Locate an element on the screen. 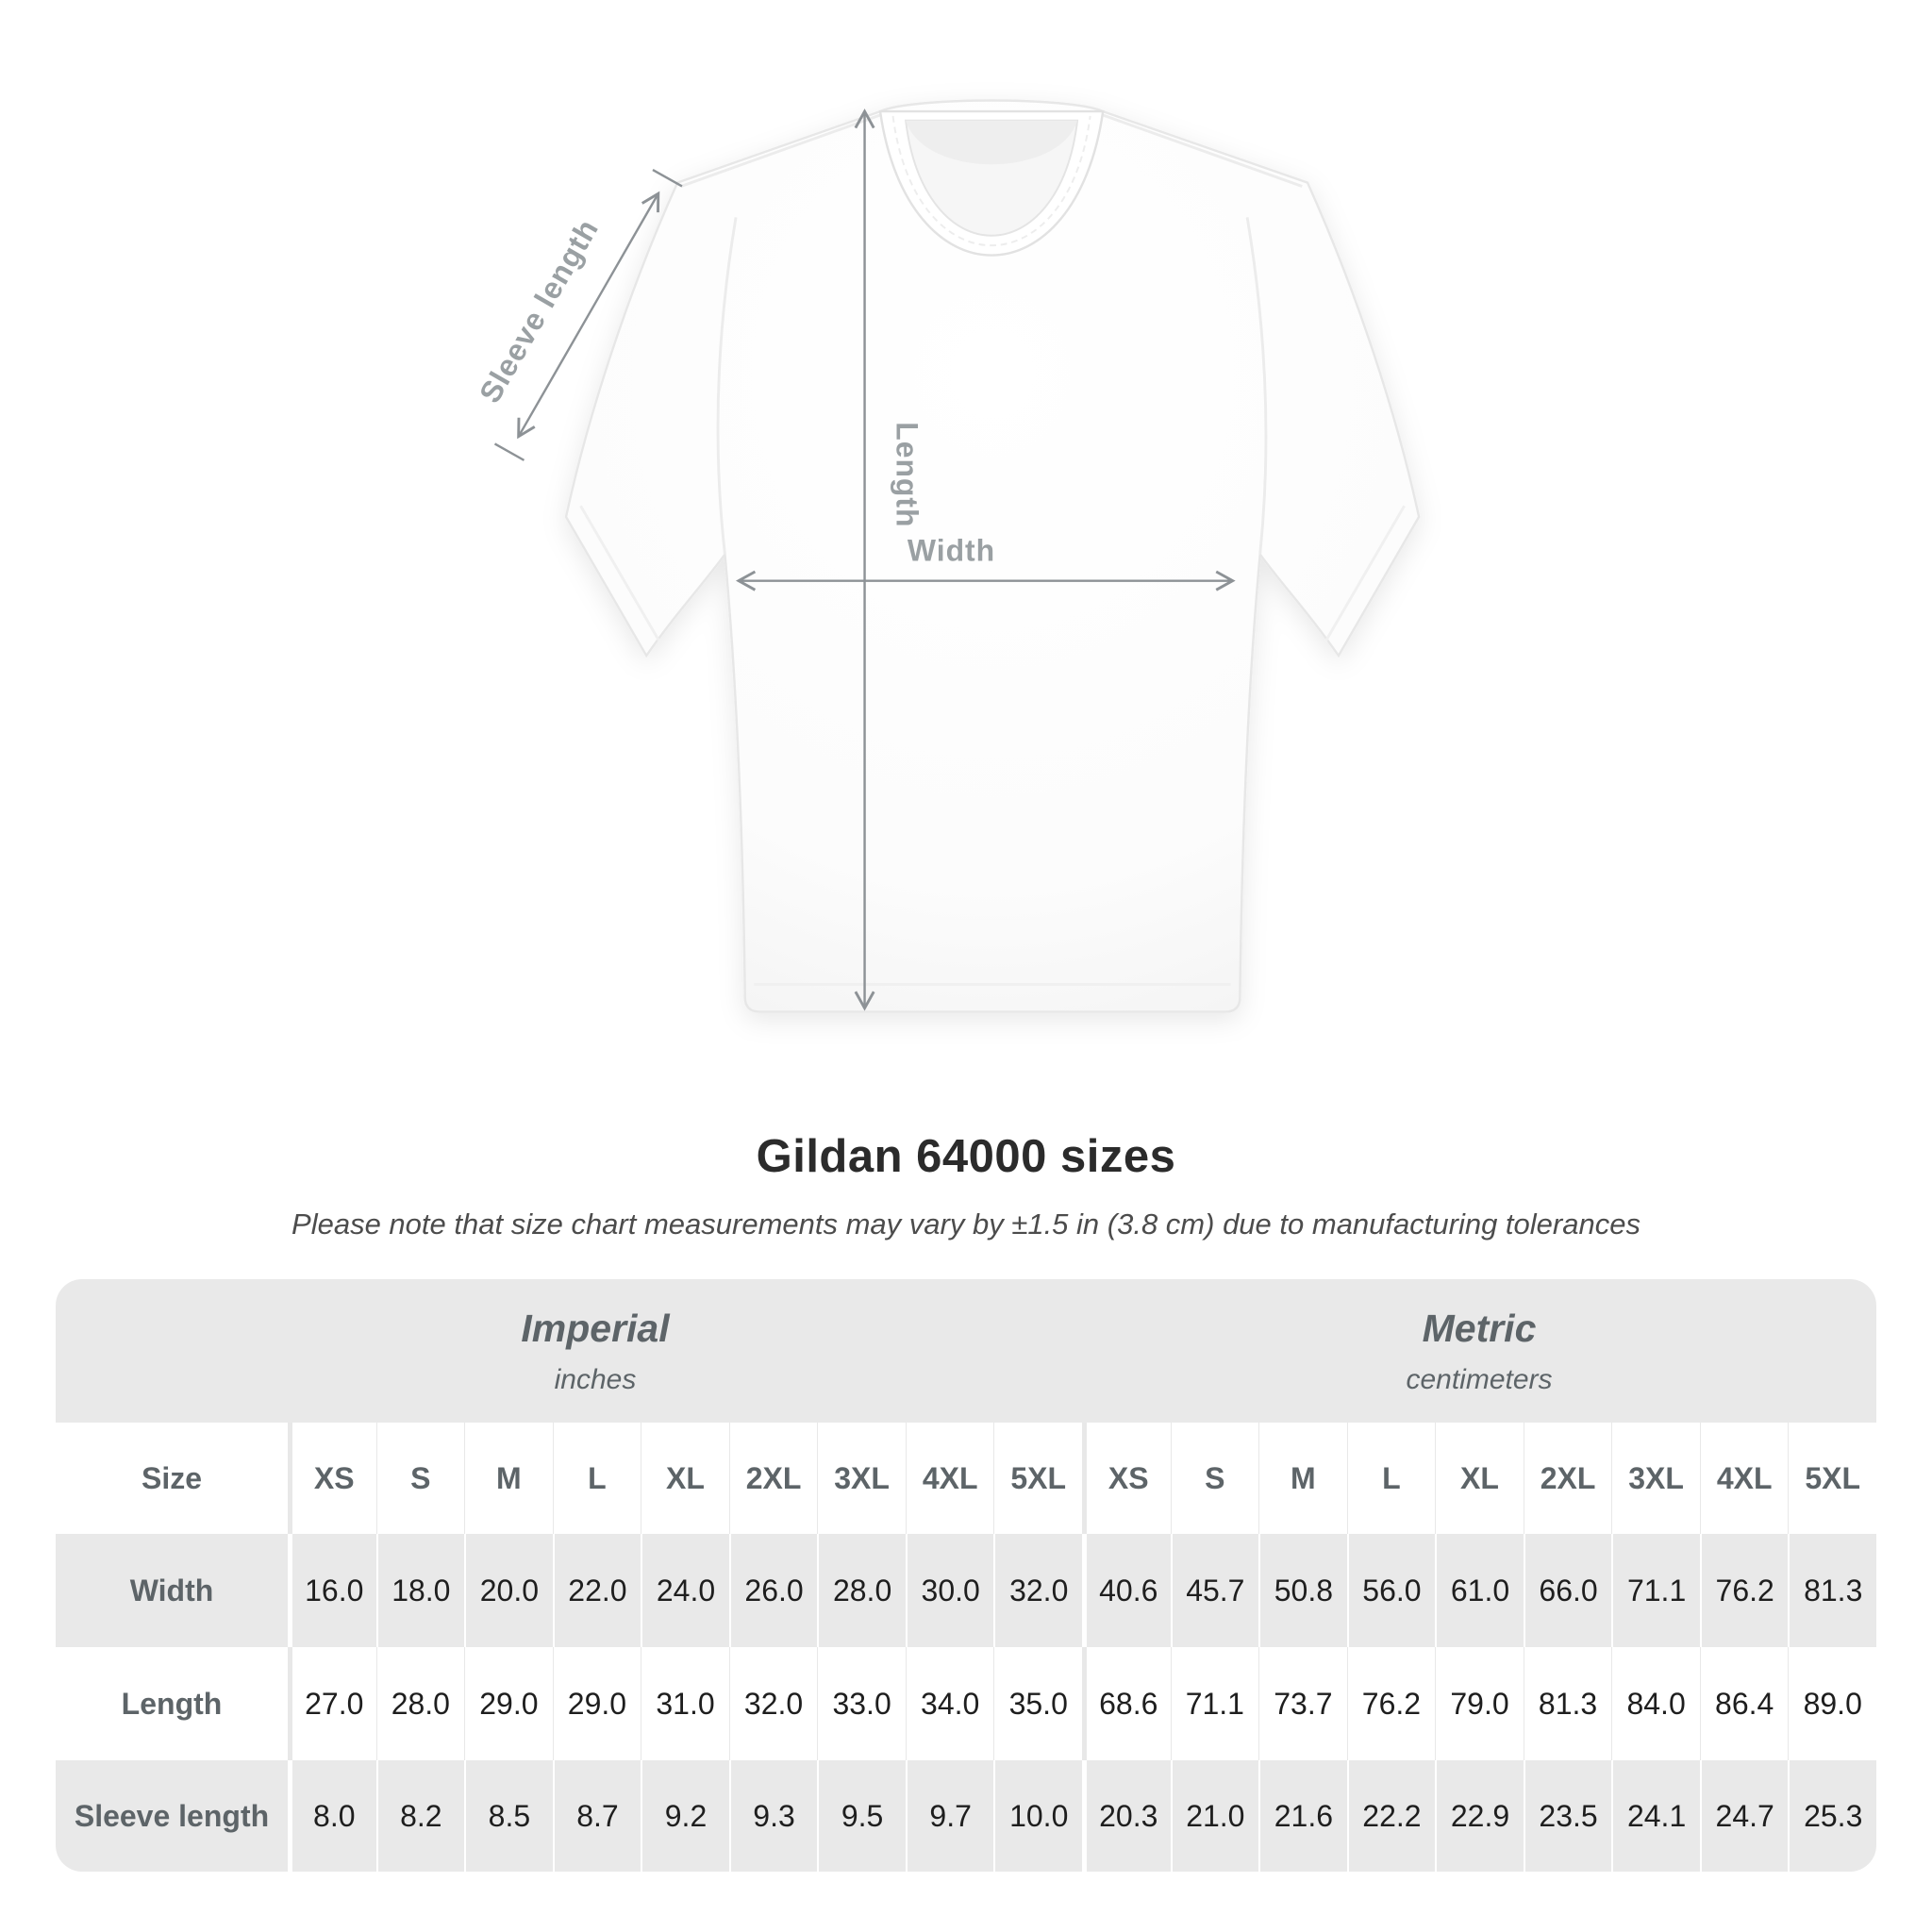 This screenshot has width=1932, height=1932. right-shoulder-seam is located at coordinates (1202, 150).